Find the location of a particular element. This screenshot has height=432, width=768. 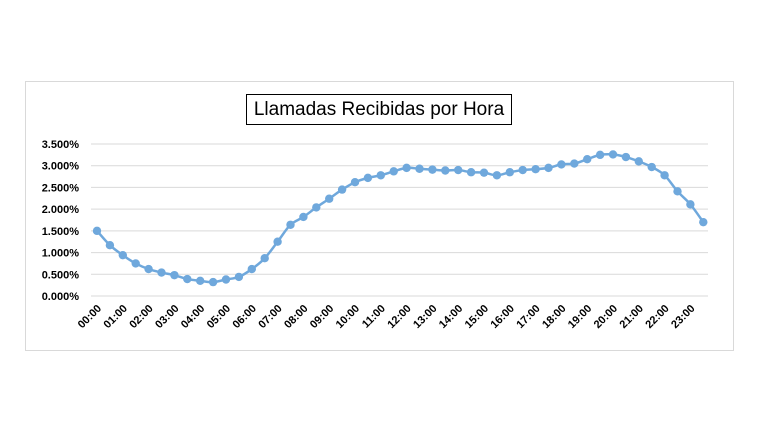

y-tick-label: 1.500% is located at coordinates (61, 232).